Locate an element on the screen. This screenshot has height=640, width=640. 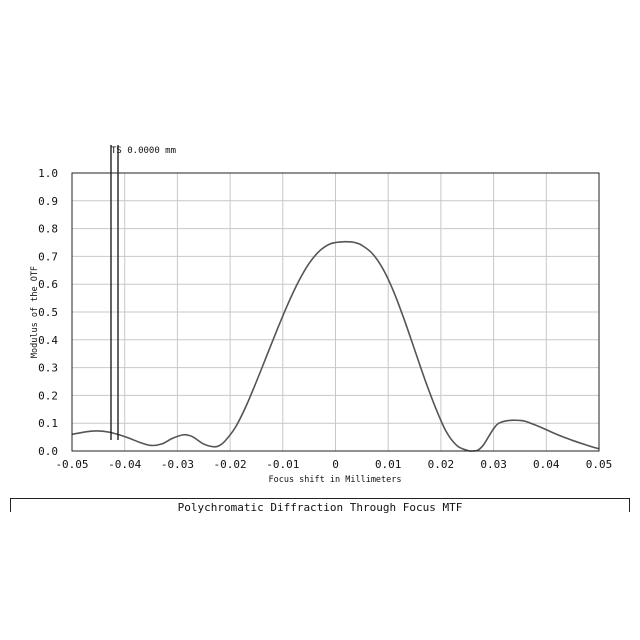
x-tick-label: 0 is located at coordinates (335, 464).